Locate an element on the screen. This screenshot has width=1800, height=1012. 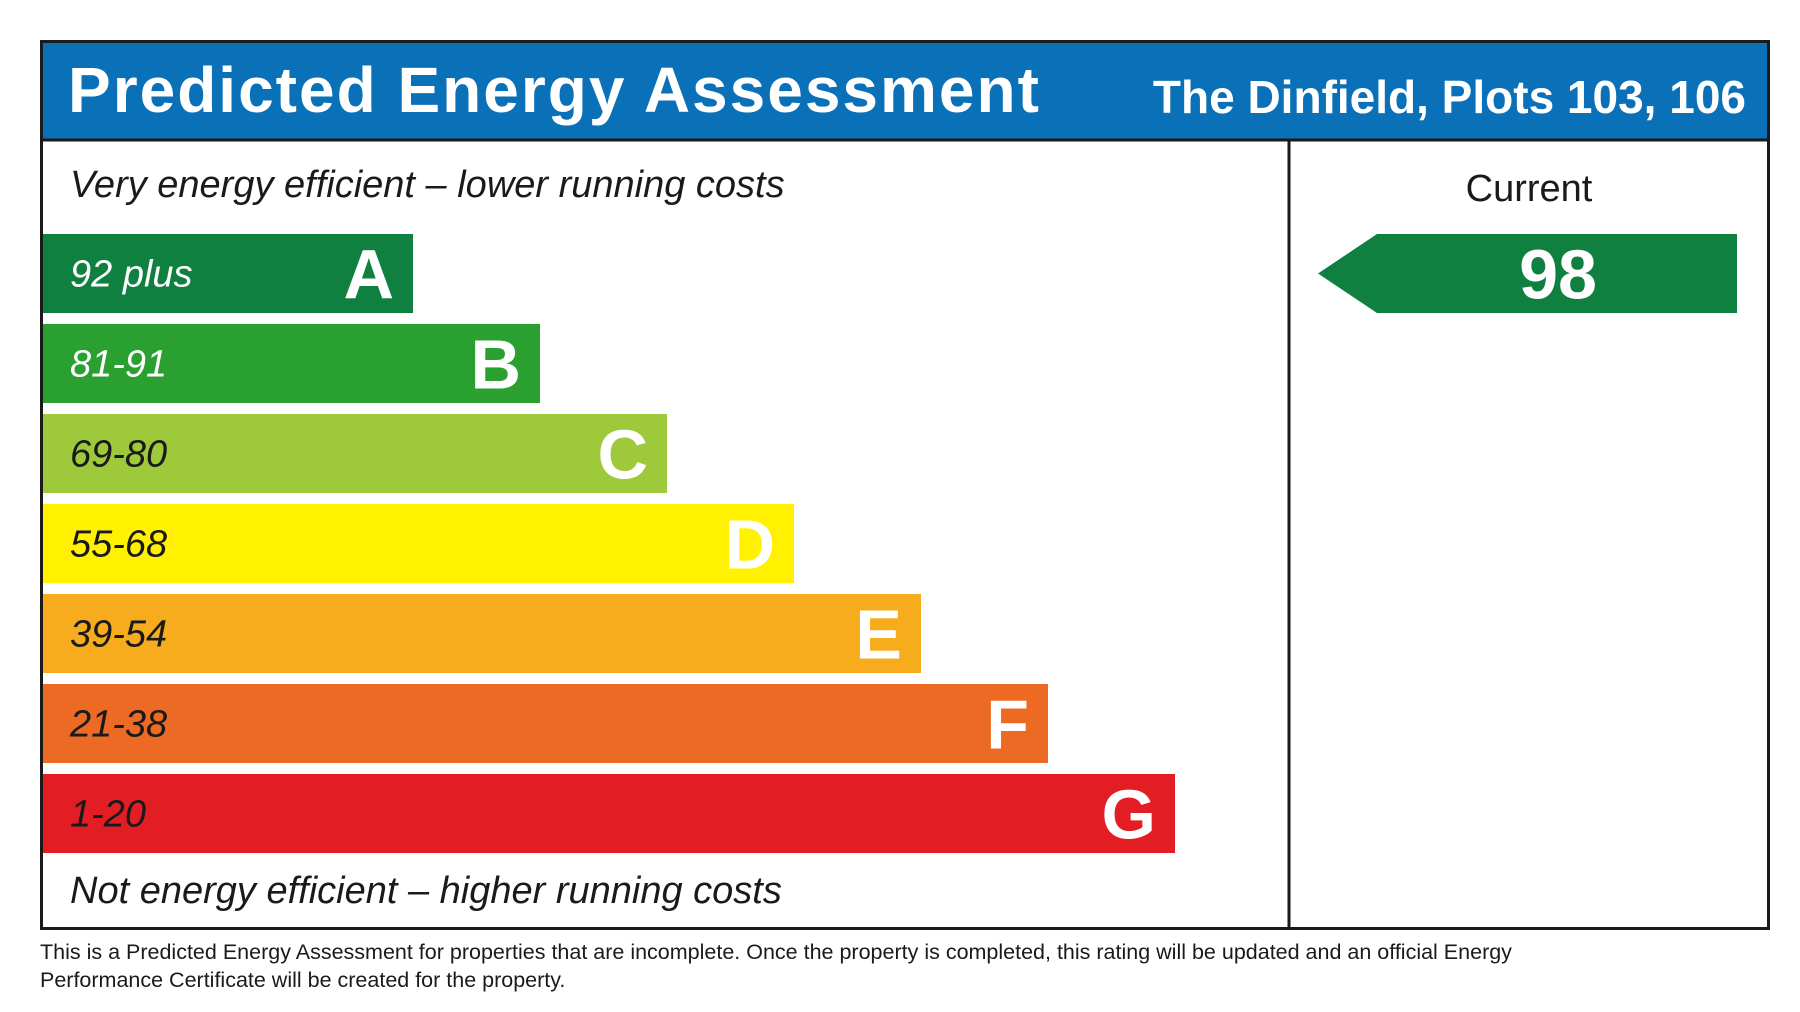
band-bar-f is located at coordinates (545, 723).